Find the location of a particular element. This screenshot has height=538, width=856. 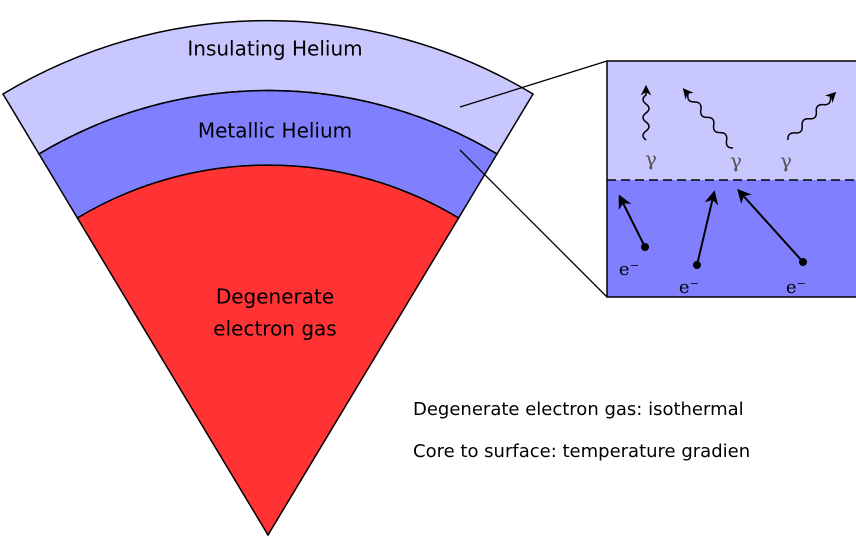

inset-top is located at coordinates (731, 120).